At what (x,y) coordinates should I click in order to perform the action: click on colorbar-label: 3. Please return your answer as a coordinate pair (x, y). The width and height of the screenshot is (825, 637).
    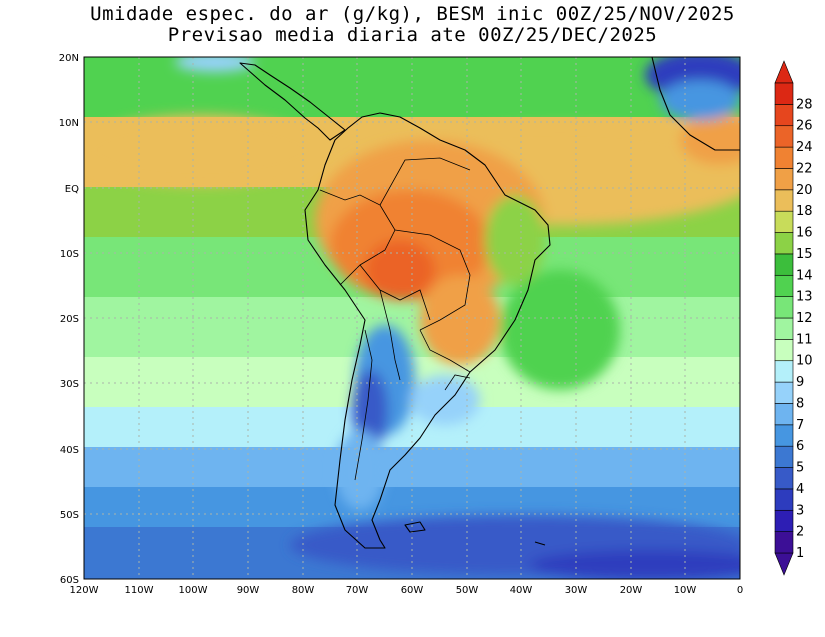
    Looking at the image, I should click on (800, 510).